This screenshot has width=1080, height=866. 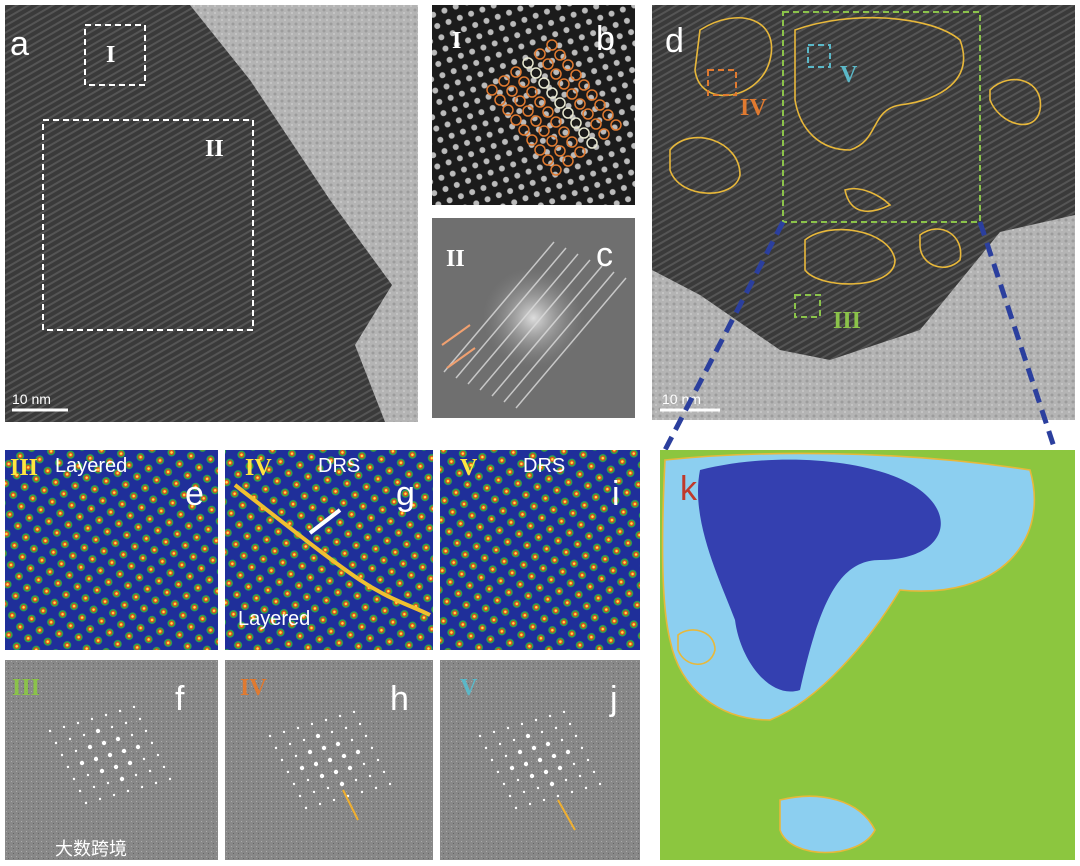 I want to click on panel-label: d, so click(x=674, y=41).